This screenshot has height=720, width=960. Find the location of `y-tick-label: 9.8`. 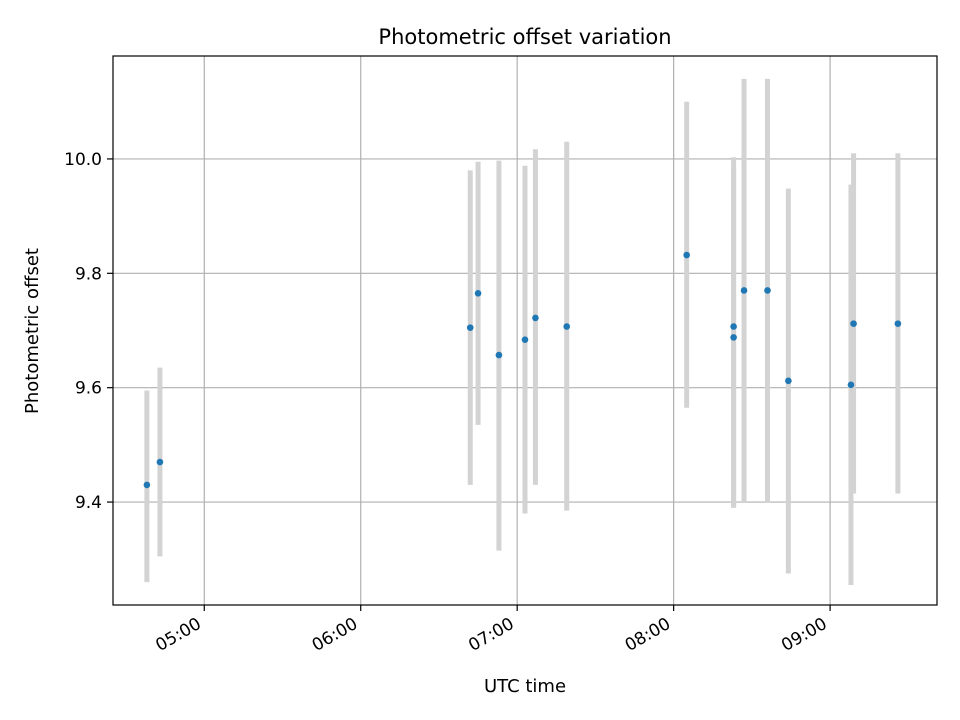

y-tick-label: 9.8 is located at coordinates (88, 274).